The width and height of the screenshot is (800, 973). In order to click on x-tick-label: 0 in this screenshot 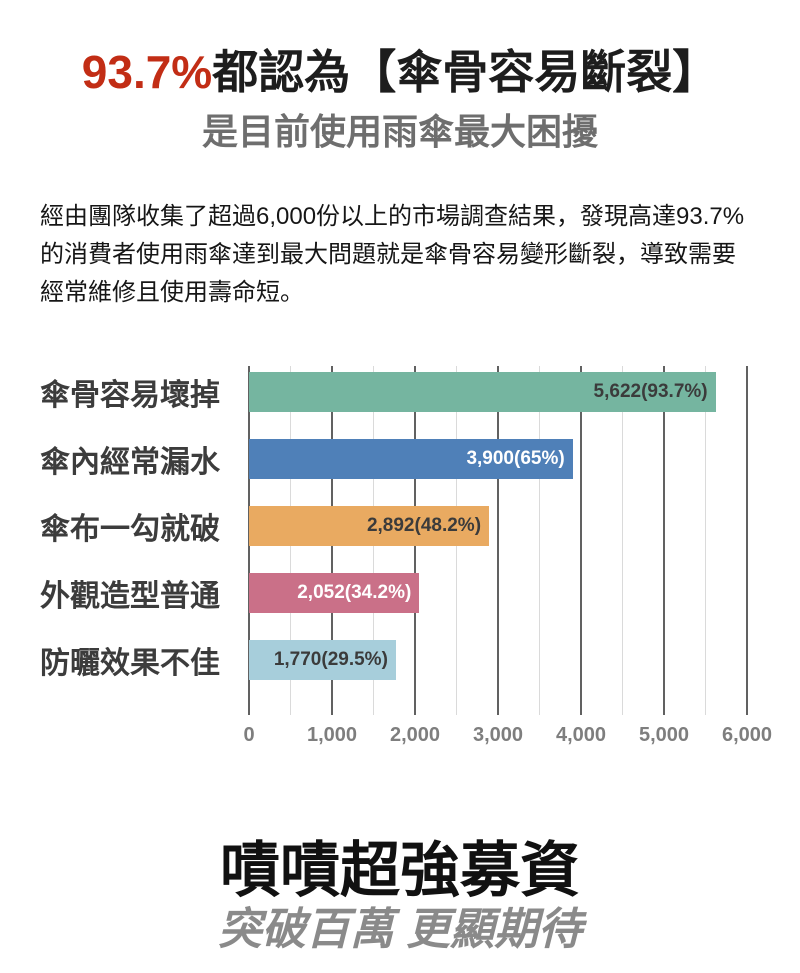, I will do `click(249, 735)`.